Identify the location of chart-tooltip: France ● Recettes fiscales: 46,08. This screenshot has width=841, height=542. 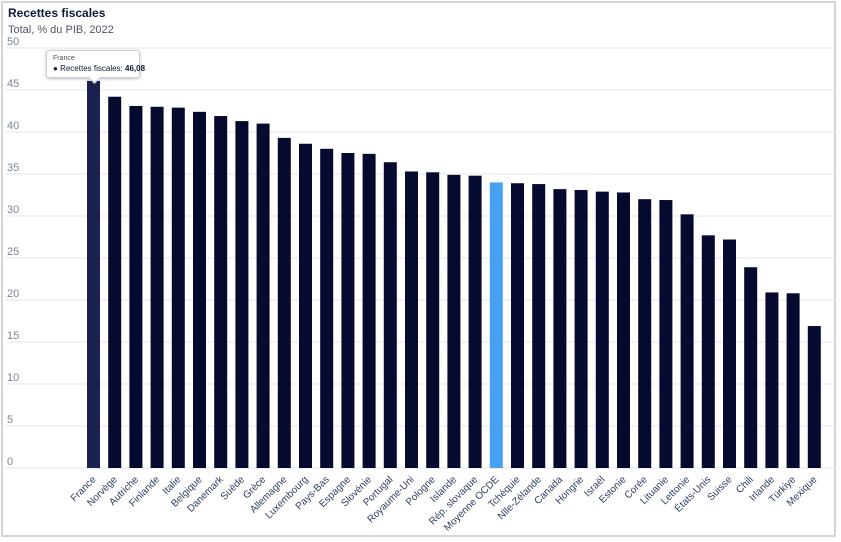
(95, 67).